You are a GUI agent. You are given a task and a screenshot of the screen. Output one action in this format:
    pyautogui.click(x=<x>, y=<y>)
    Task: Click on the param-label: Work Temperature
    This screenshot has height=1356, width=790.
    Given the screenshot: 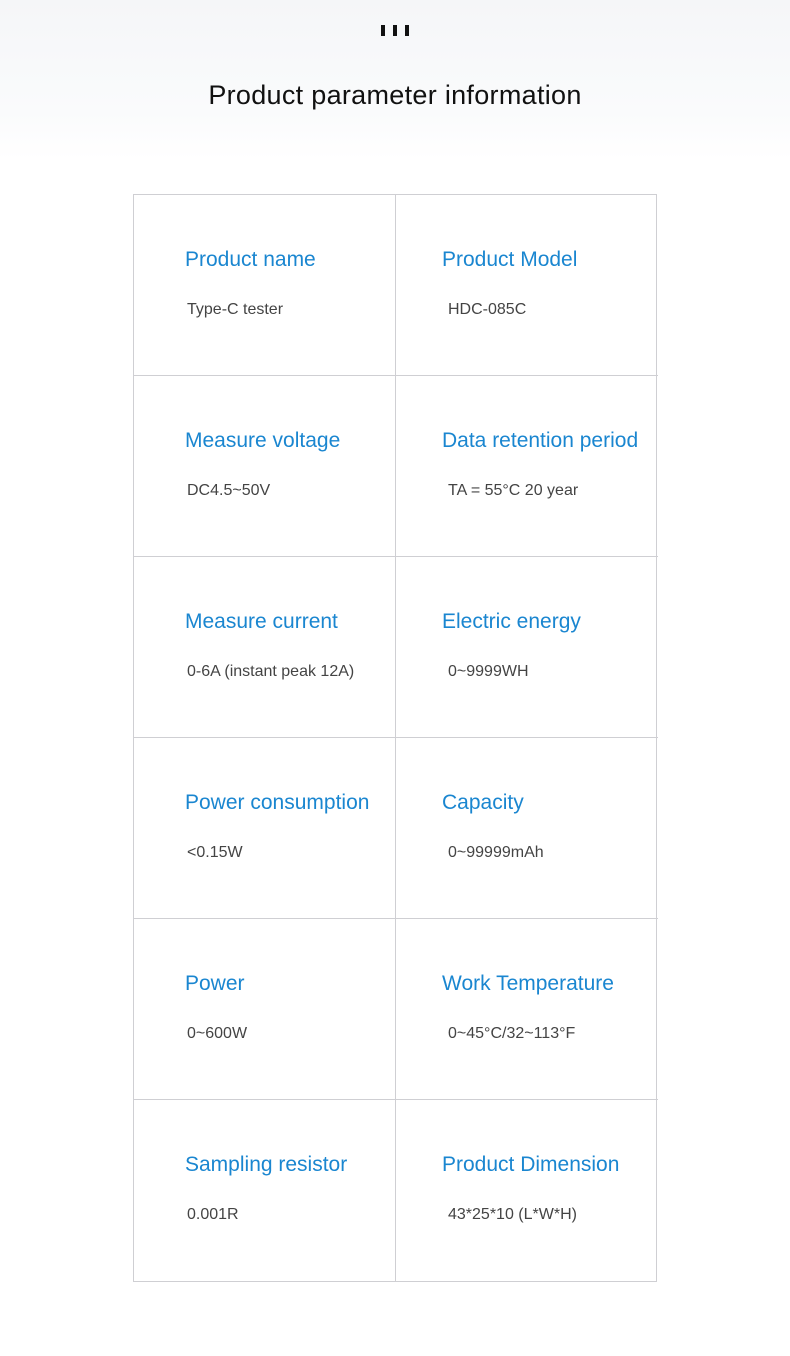 What is the action you would take?
    pyautogui.click(x=528, y=983)
    